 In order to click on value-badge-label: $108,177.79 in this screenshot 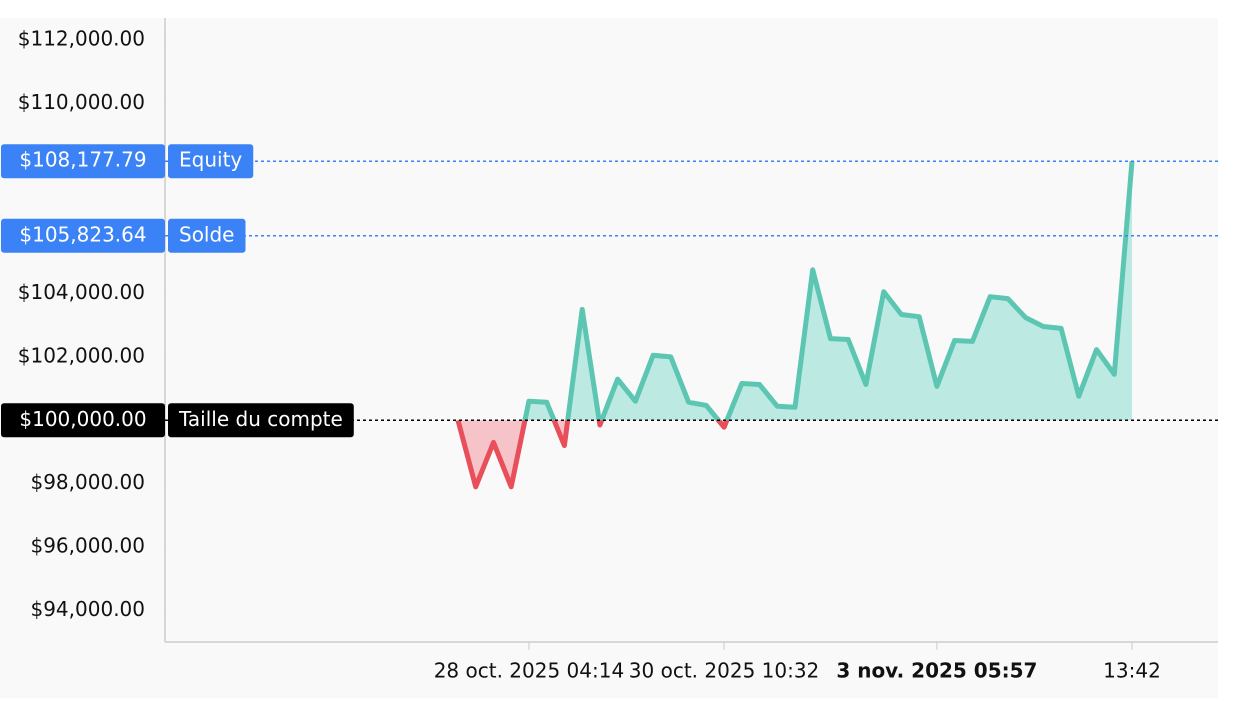, I will do `click(82, 160)`.